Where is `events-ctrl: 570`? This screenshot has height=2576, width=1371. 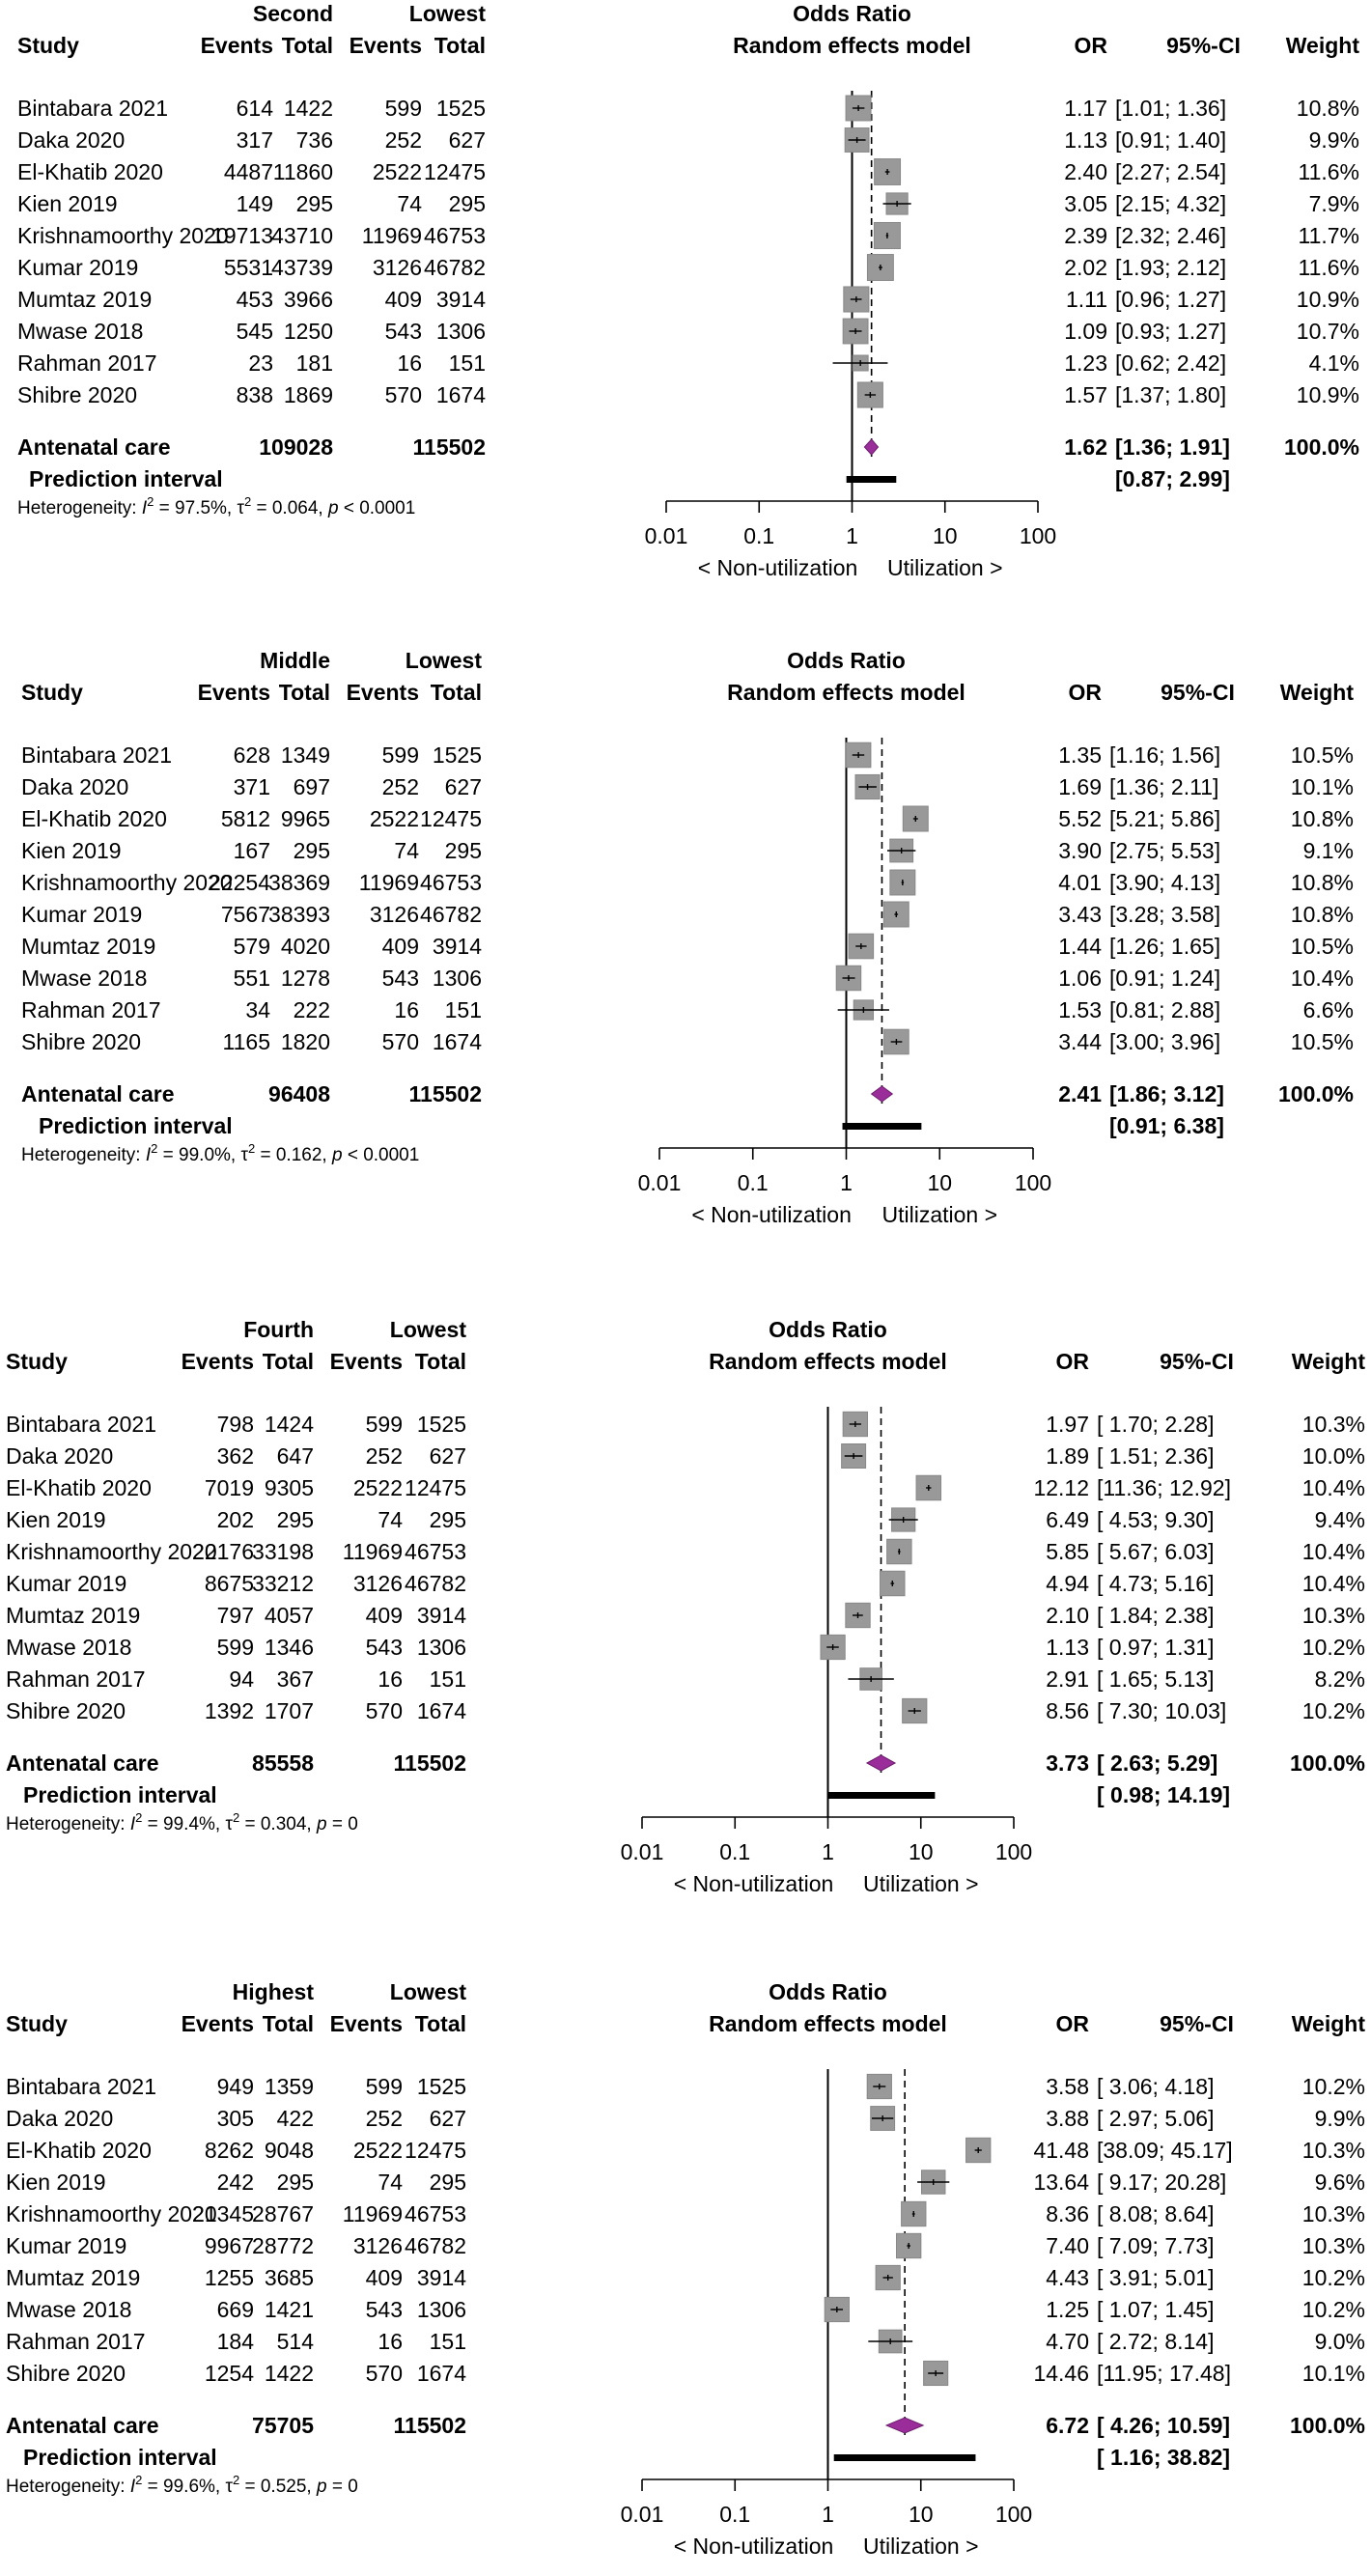 events-ctrl: 570 is located at coordinates (384, 2374).